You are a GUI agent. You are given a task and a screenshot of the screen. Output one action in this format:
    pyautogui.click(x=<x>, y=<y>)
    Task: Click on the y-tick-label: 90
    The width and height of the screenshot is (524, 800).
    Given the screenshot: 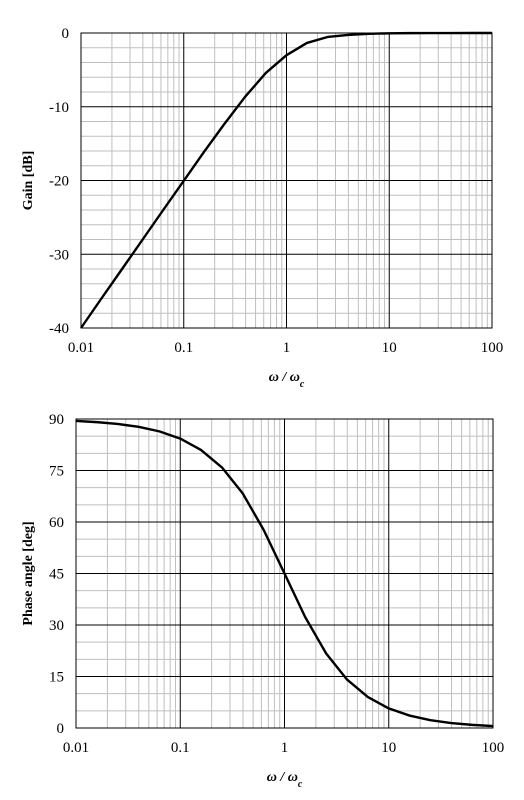 What is the action you would take?
    pyautogui.click(x=56, y=420)
    